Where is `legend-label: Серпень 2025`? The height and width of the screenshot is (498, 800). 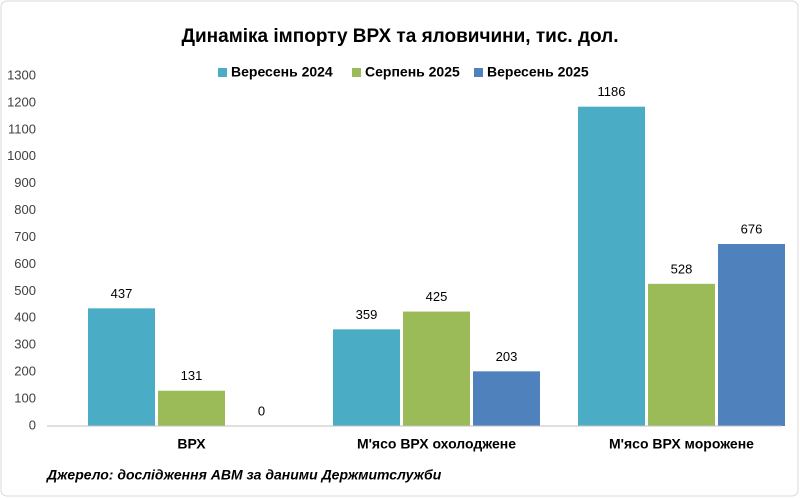 legend-label: Серпень 2025 is located at coordinates (412, 72).